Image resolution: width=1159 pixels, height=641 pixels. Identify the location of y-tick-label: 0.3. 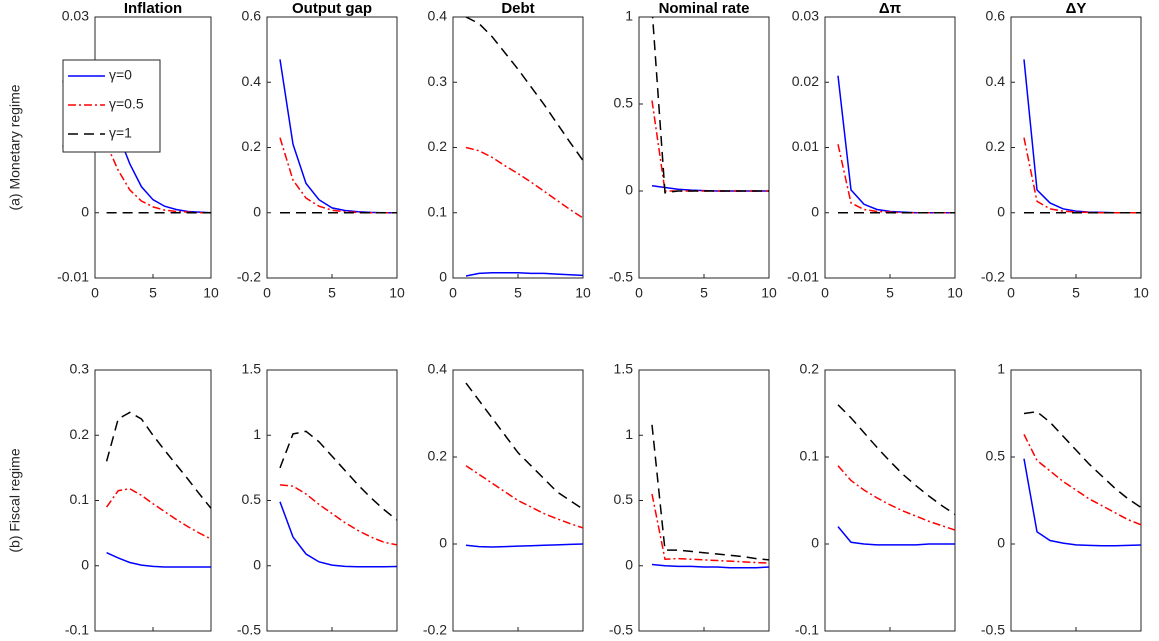
(80, 369).